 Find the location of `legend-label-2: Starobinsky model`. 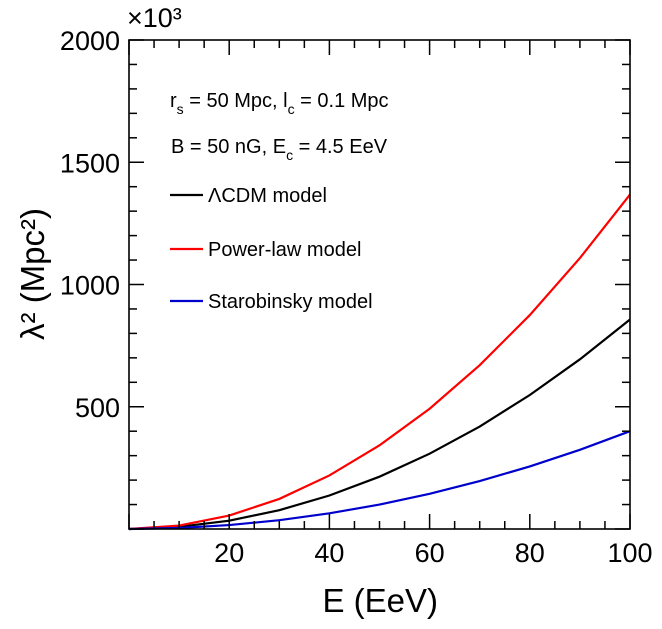

legend-label-2: Starobinsky model is located at coordinates (290, 302).